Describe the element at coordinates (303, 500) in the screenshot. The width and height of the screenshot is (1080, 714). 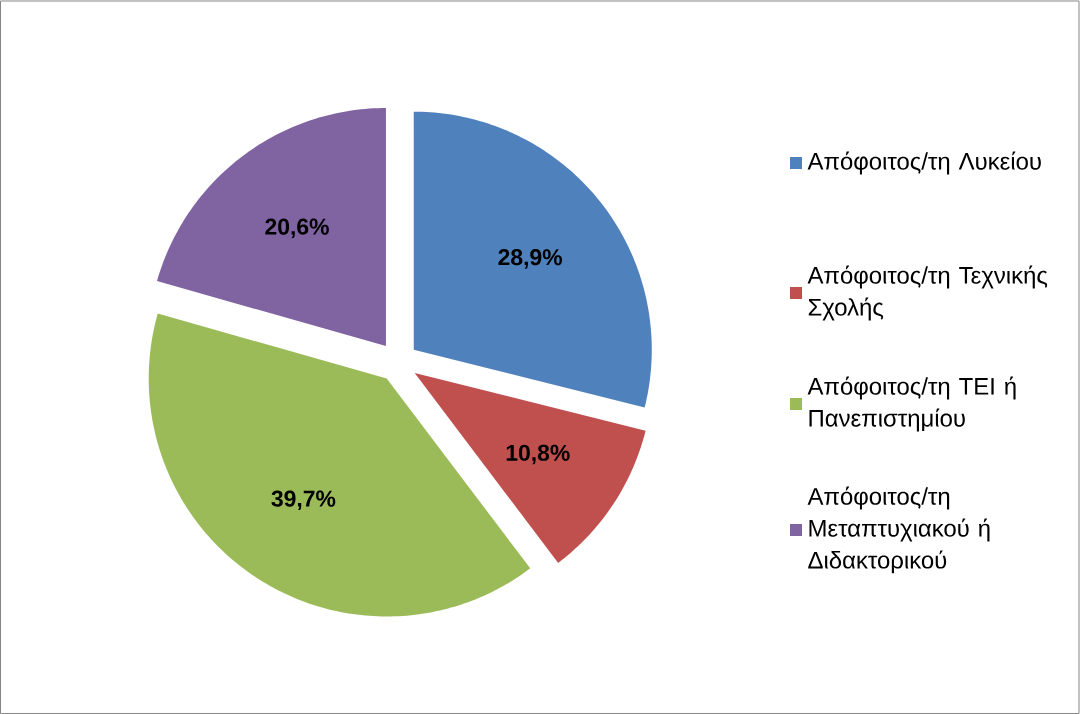
I see `data-label: 39,7%` at that location.